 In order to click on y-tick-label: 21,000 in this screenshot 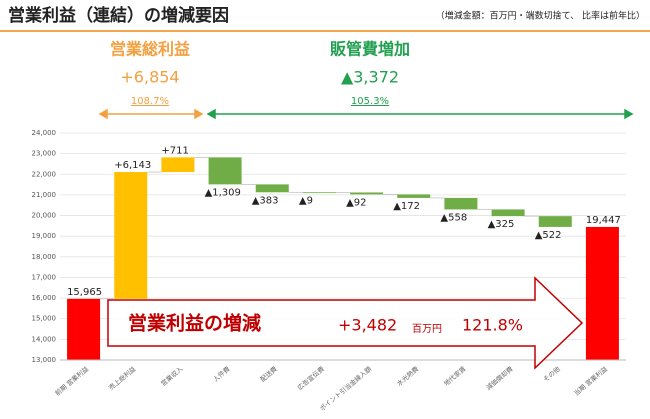, I will do `click(44, 195)`.